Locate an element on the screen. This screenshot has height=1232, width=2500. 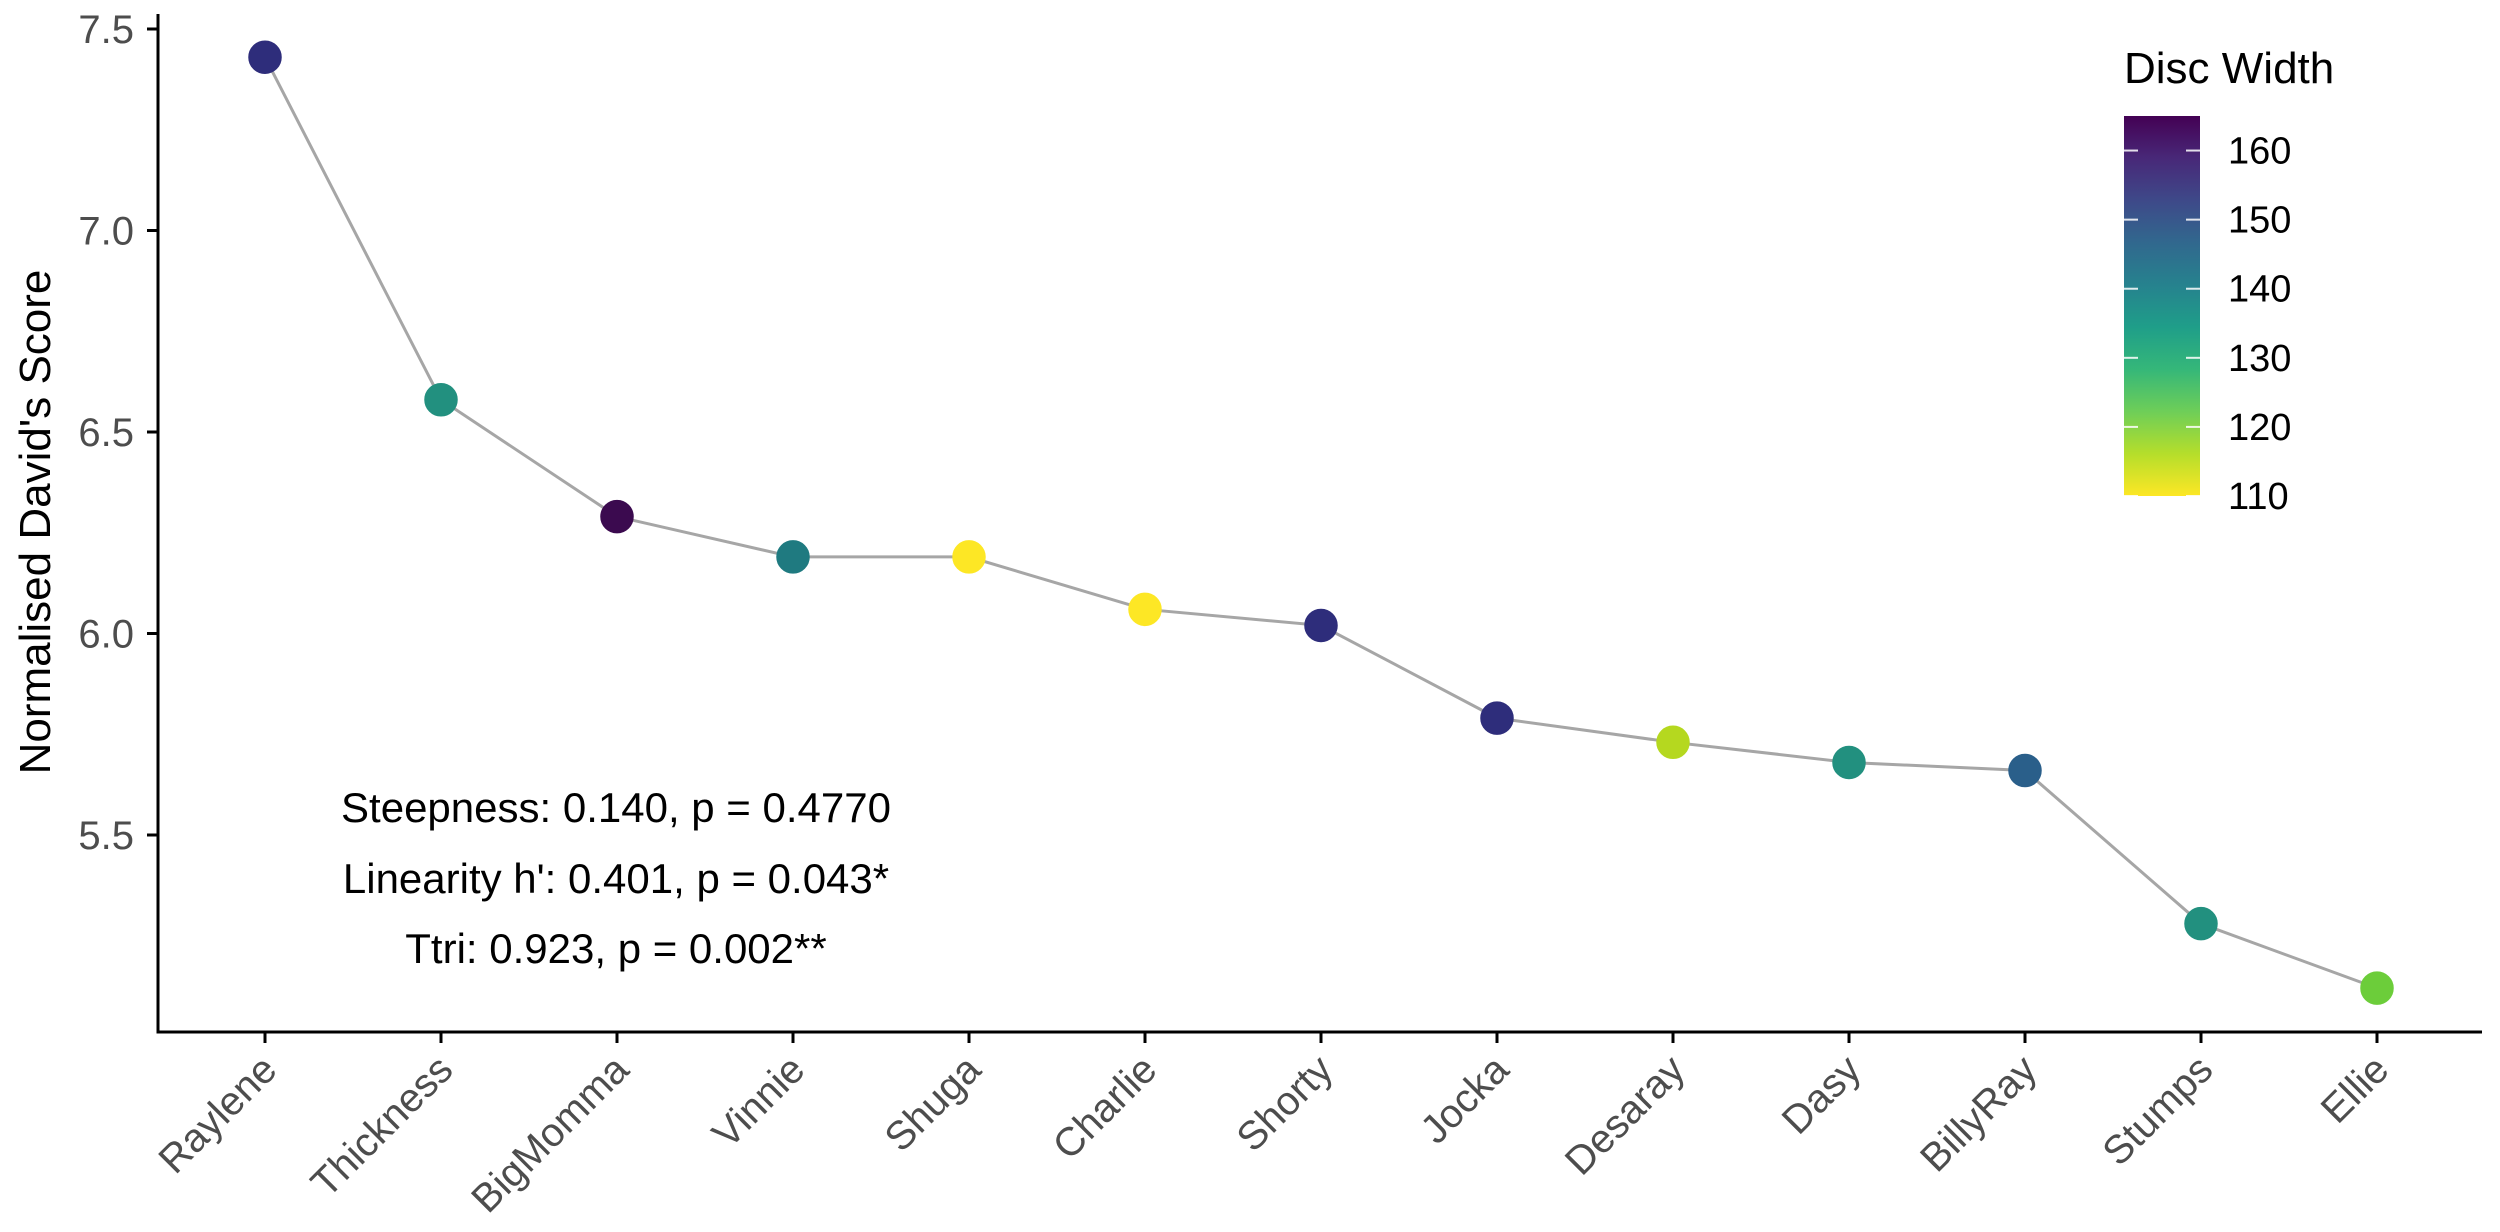
legend-title: Disc Width is located at coordinates (2229, 68).